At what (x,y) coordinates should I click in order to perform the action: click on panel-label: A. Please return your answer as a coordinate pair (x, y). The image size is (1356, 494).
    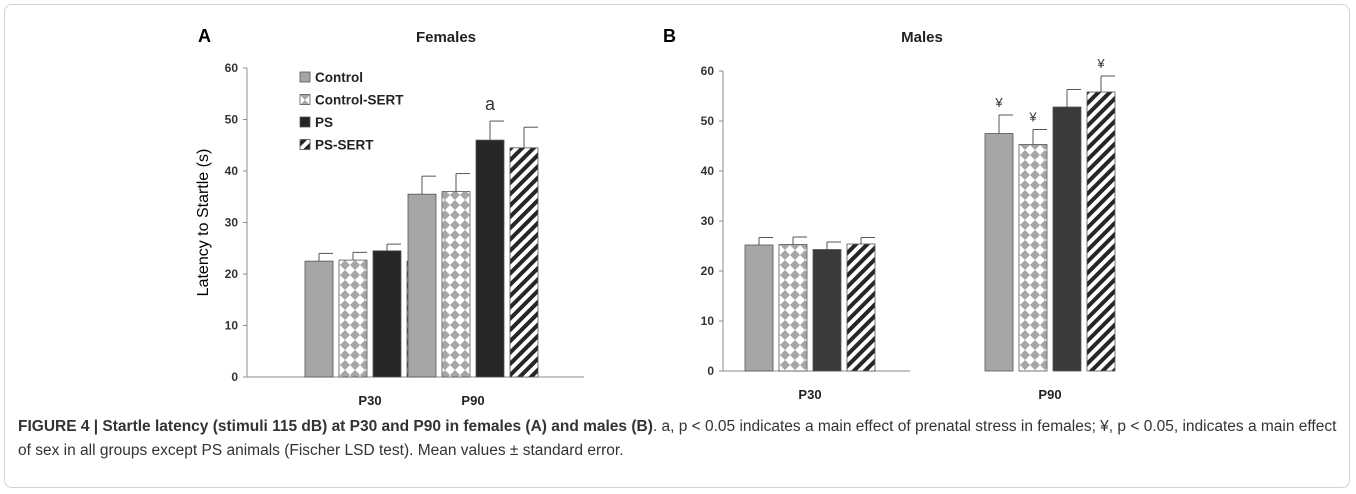
    Looking at the image, I should click on (204, 36).